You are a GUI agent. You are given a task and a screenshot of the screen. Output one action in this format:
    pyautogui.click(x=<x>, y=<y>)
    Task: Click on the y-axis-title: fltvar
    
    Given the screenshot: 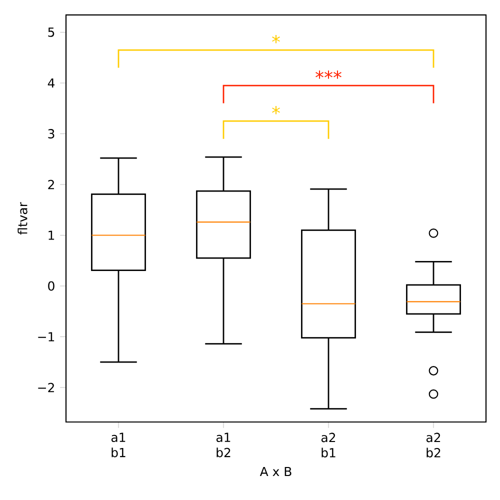 What is the action you would take?
    pyautogui.click(x=23, y=218)
    